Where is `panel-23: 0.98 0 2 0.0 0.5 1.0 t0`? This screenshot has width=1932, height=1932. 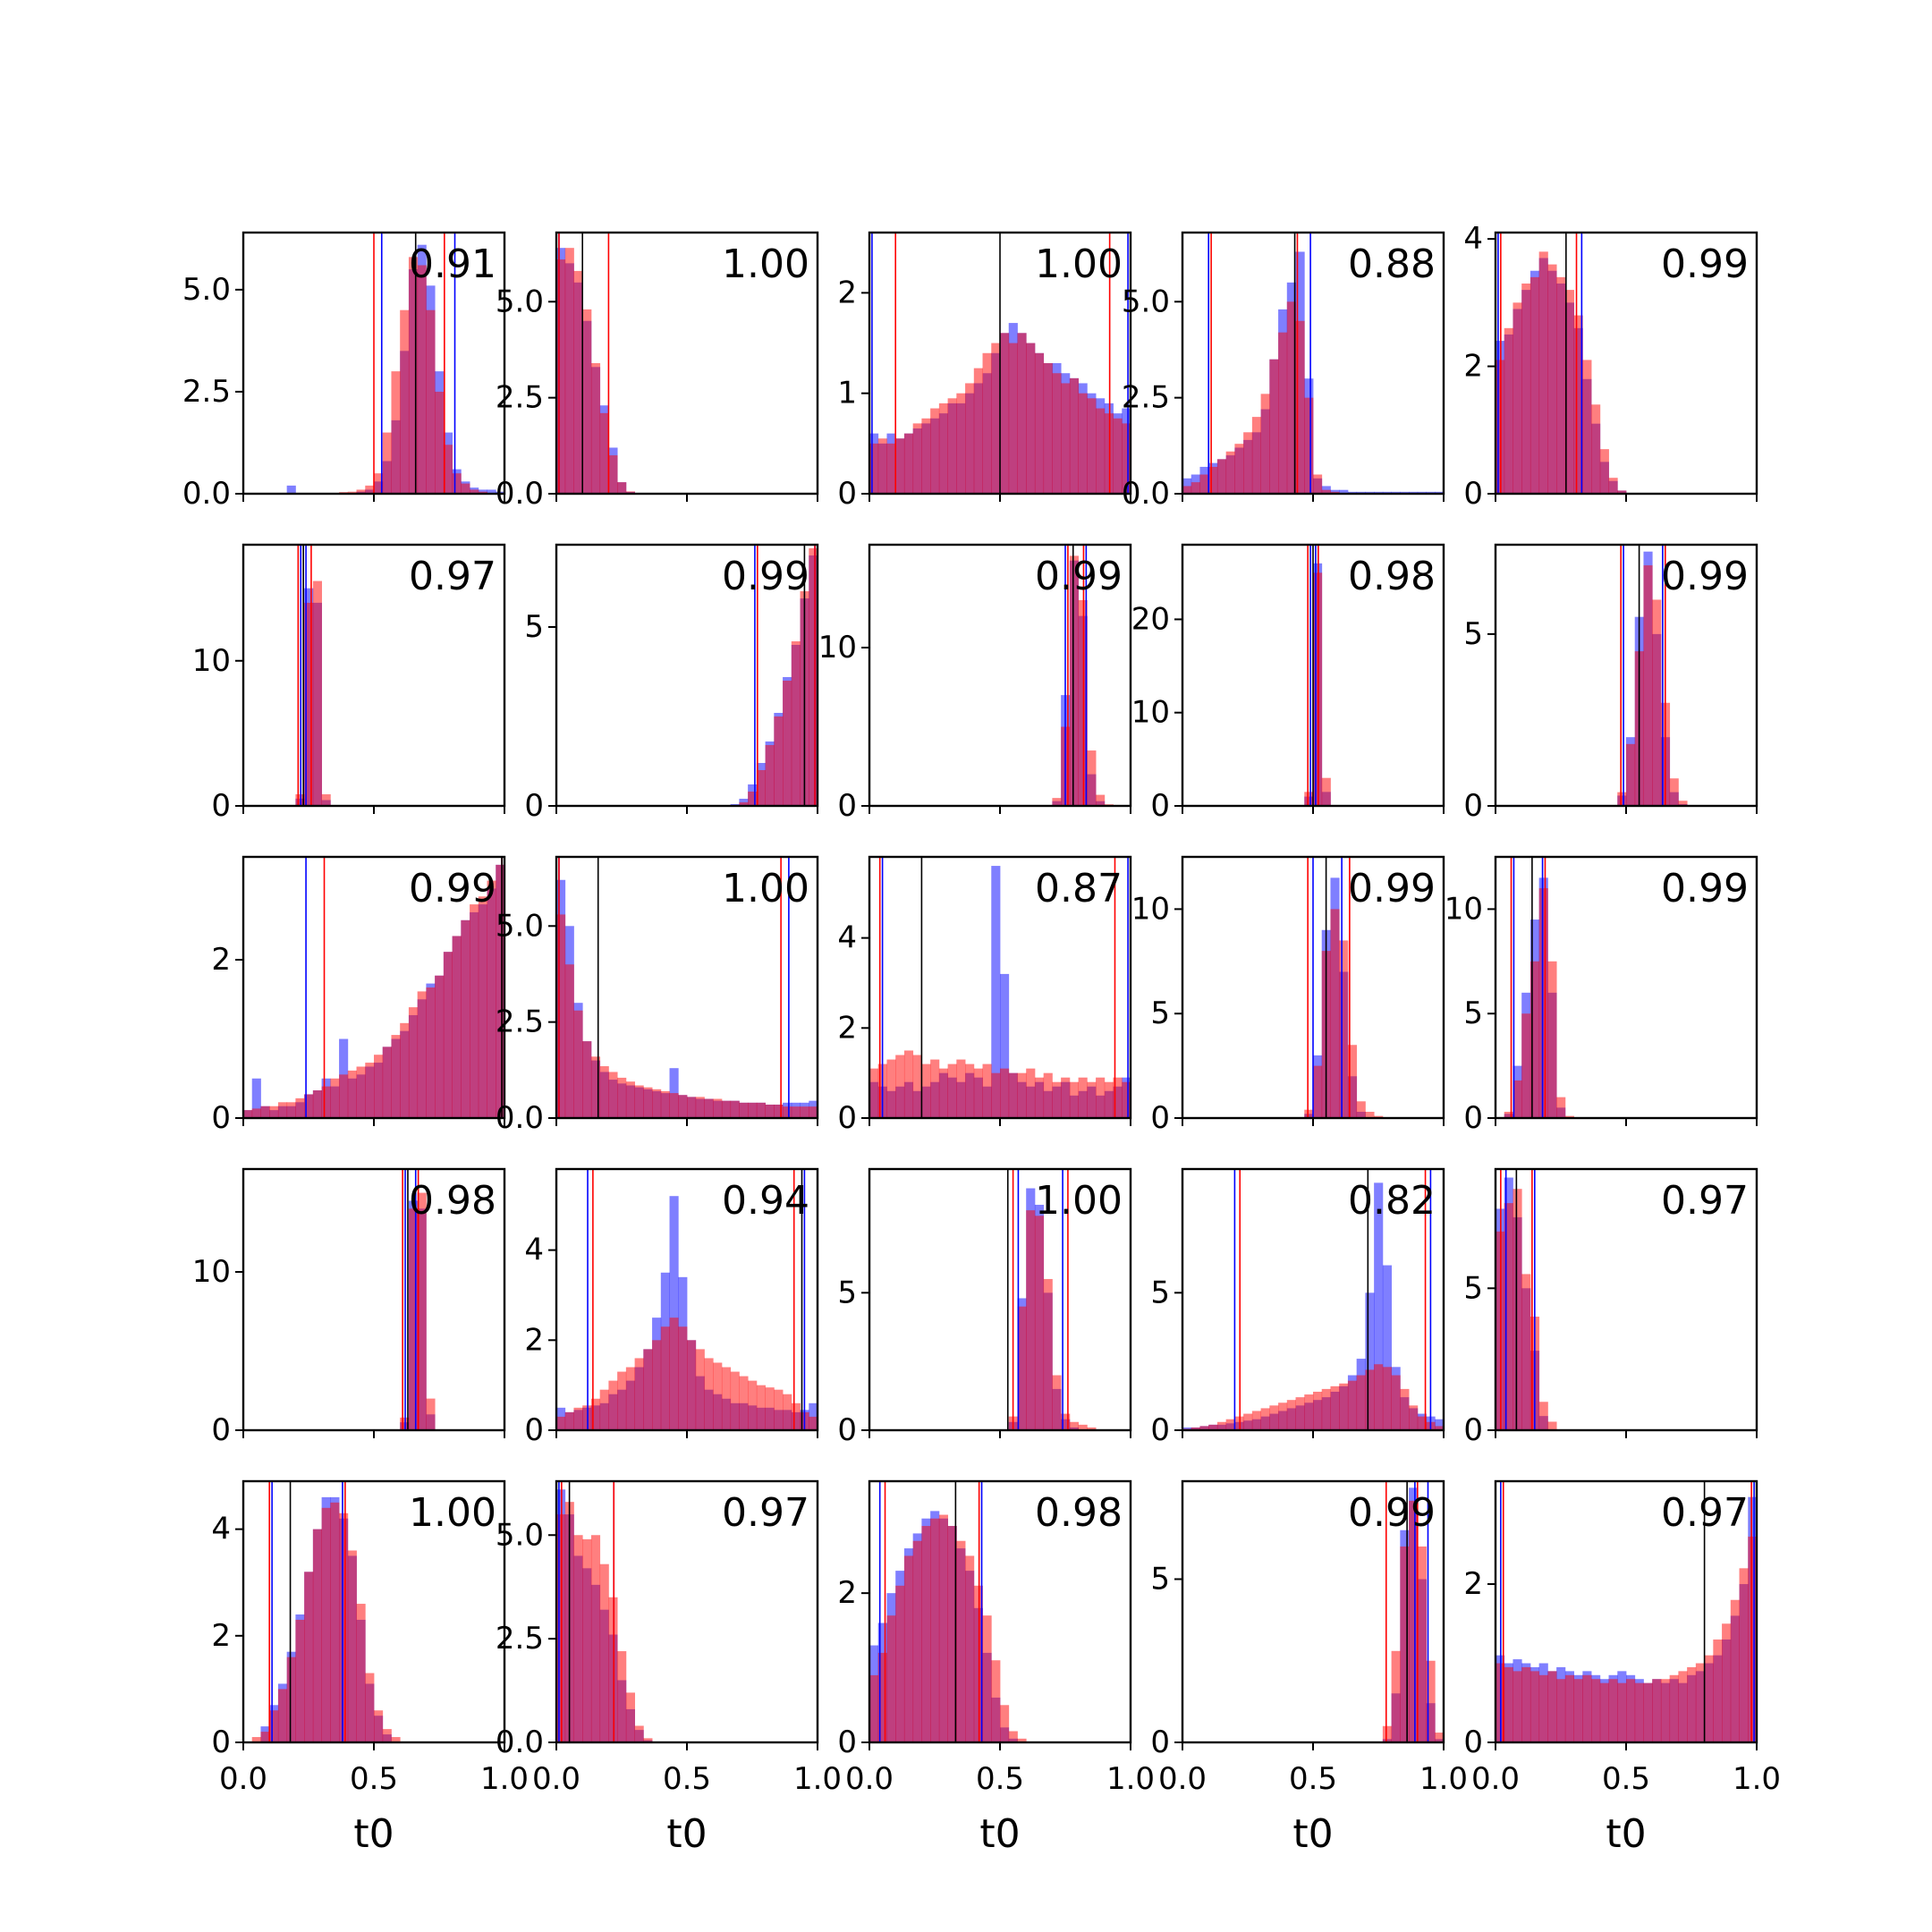 panel-23: 0.98 0 2 0.0 0.5 1.0 t0 is located at coordinates (996, 1668).